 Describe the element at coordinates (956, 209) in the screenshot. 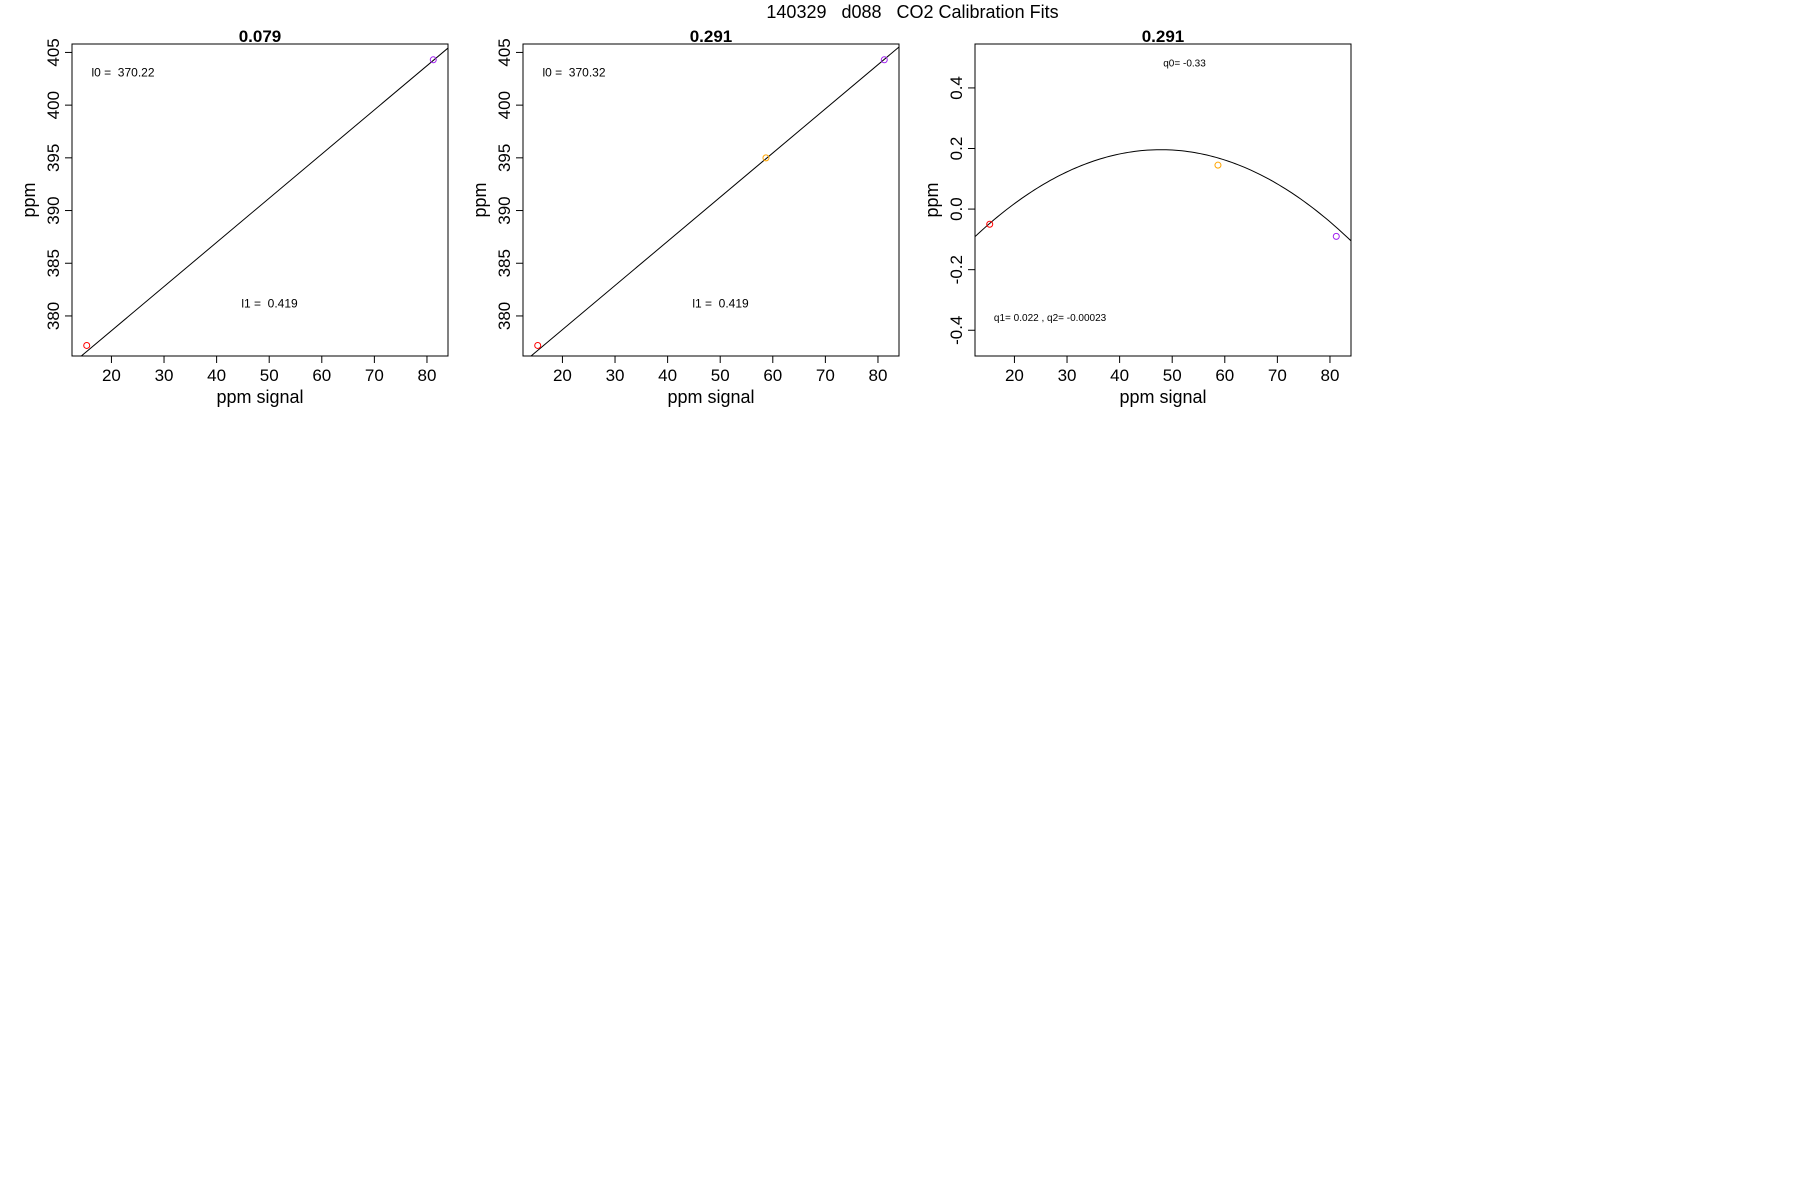

I see `y-tick-label: 0.0` at that location.